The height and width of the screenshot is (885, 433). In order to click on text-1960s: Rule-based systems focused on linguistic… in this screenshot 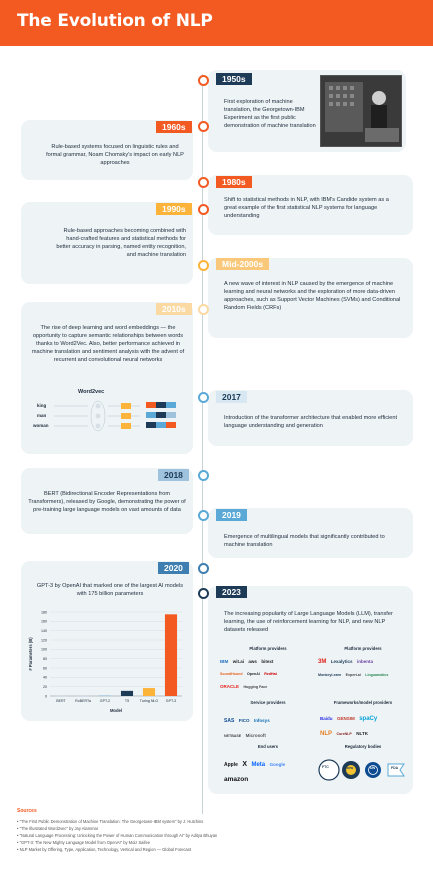, I will do `click(115, 155)`.